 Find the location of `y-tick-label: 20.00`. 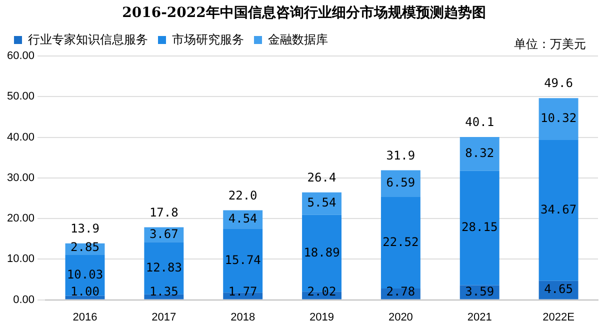

y-tick-label: 20.00 is located at coordinates (20, 218).